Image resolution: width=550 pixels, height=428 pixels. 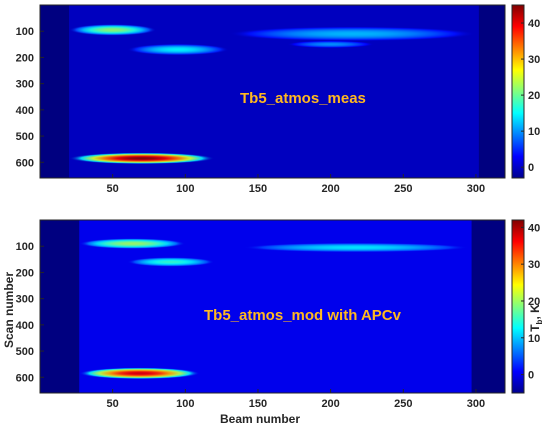 What do you see at coordinates (536, 318) in the screenshot?
I see `colorbar-label: Tb, K` at bounding box center [536, 318].